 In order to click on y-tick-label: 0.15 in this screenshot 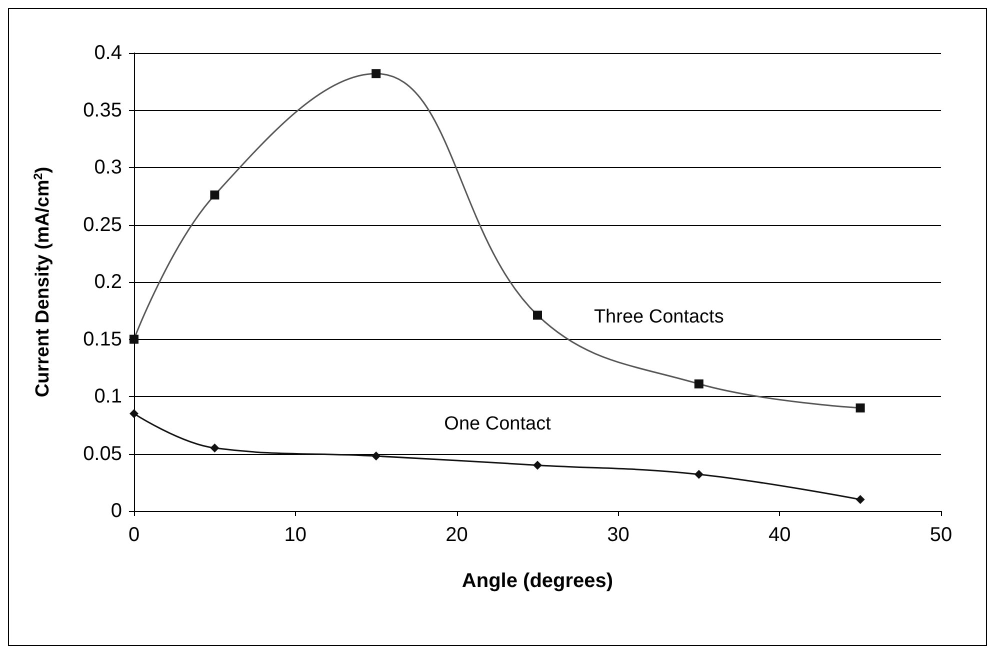, I will do `click(102, 339)`.